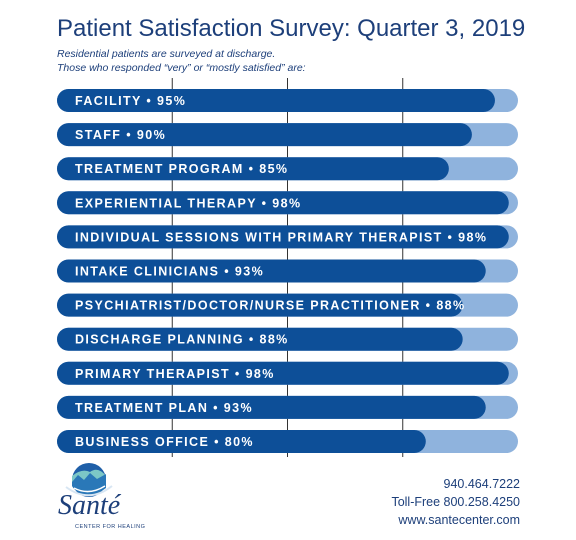  What do you see at coordinates (120, 135) in the screenshot?
I see `bar-label-2: STAFF • 90%` at bounding box center [120, 135].